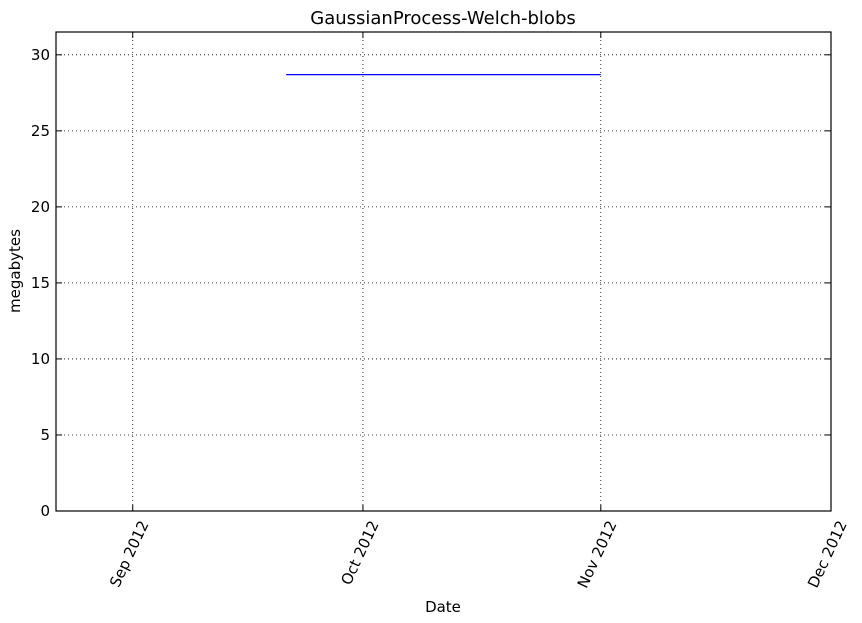  What do you see at coordinates (40, 283) in the screenshot?
I see `y-tick-label: 15` at bounding box center [40, 283].